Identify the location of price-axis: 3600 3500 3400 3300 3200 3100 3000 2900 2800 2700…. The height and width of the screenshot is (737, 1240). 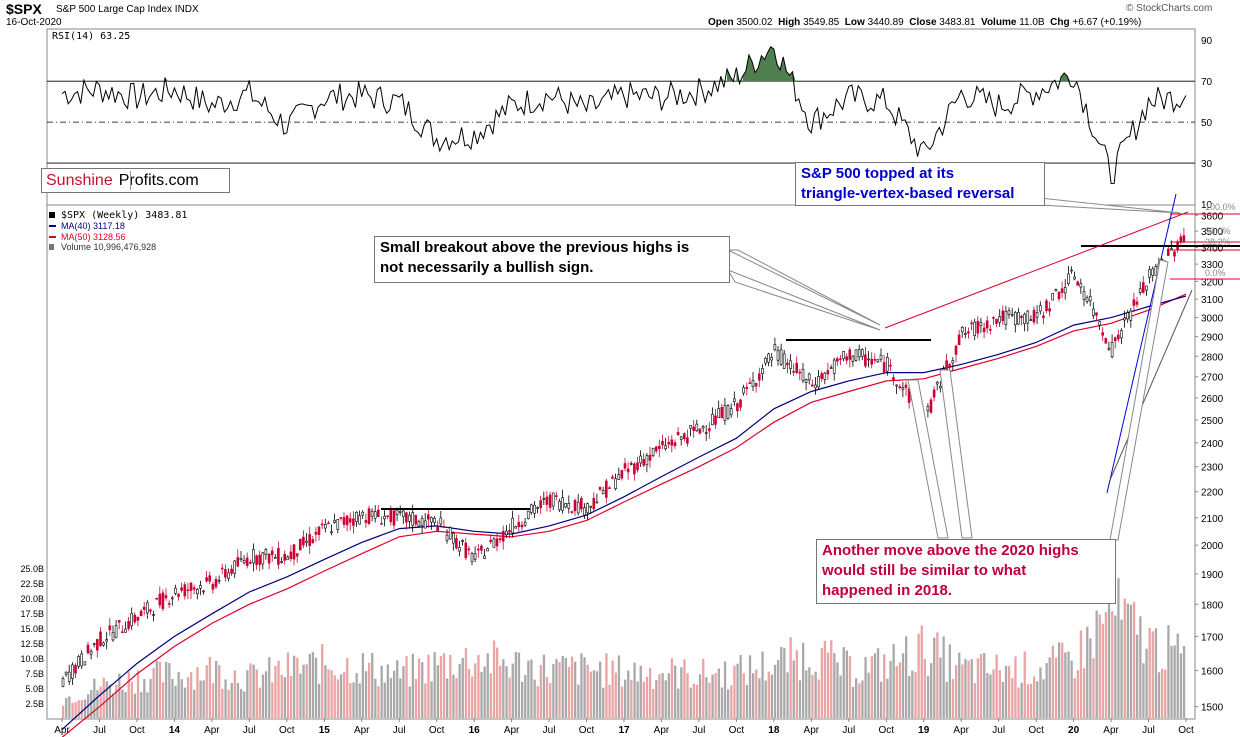
(1209, 462).